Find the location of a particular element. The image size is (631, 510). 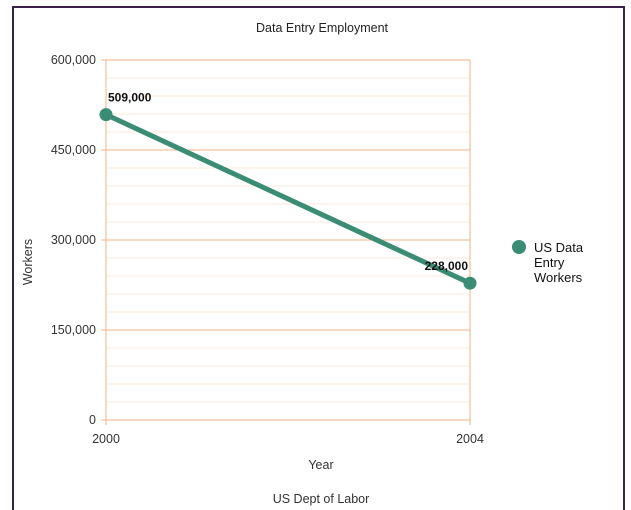

legend-label-line-1: US Data is located at coordinates (559, 247).